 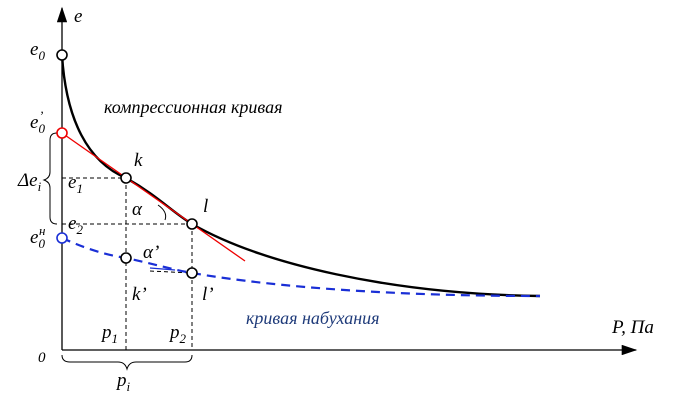 I want to click on label: e0н, so click(x=37, y=237).